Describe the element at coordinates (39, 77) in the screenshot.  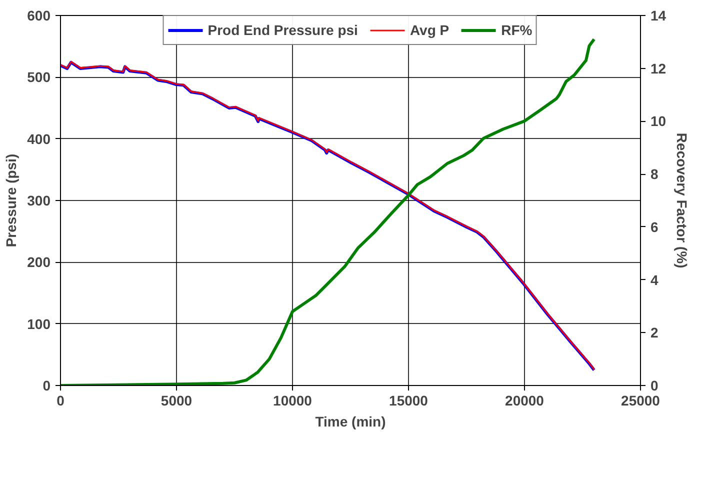
I see `y-tick-label: 500` at that location.